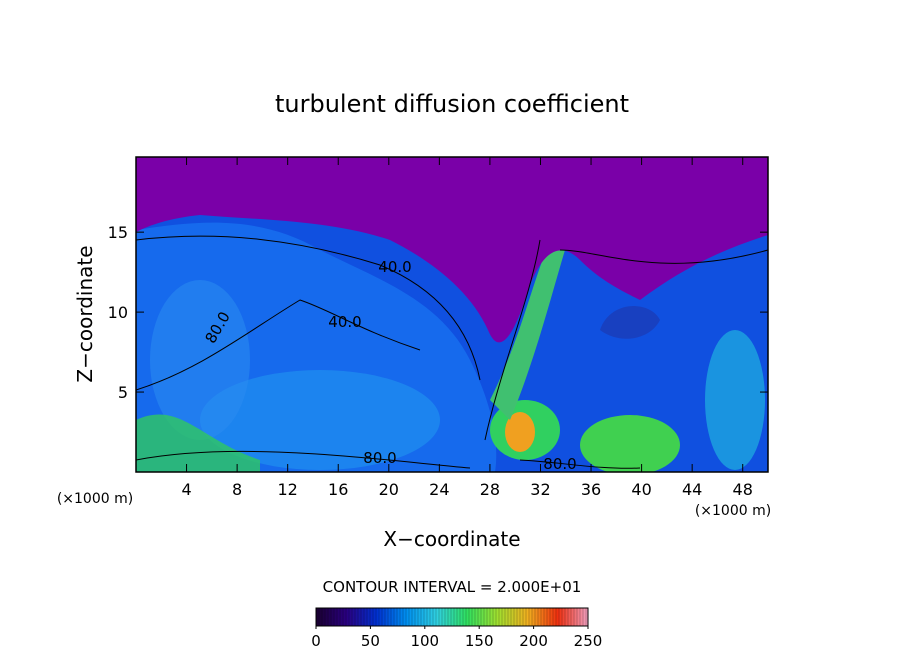 The width and height of the screenshot is (904, 658). Describe the element at coordinates (237, 489) in the screenshot. I see `x-tick-label: 8` at that location.